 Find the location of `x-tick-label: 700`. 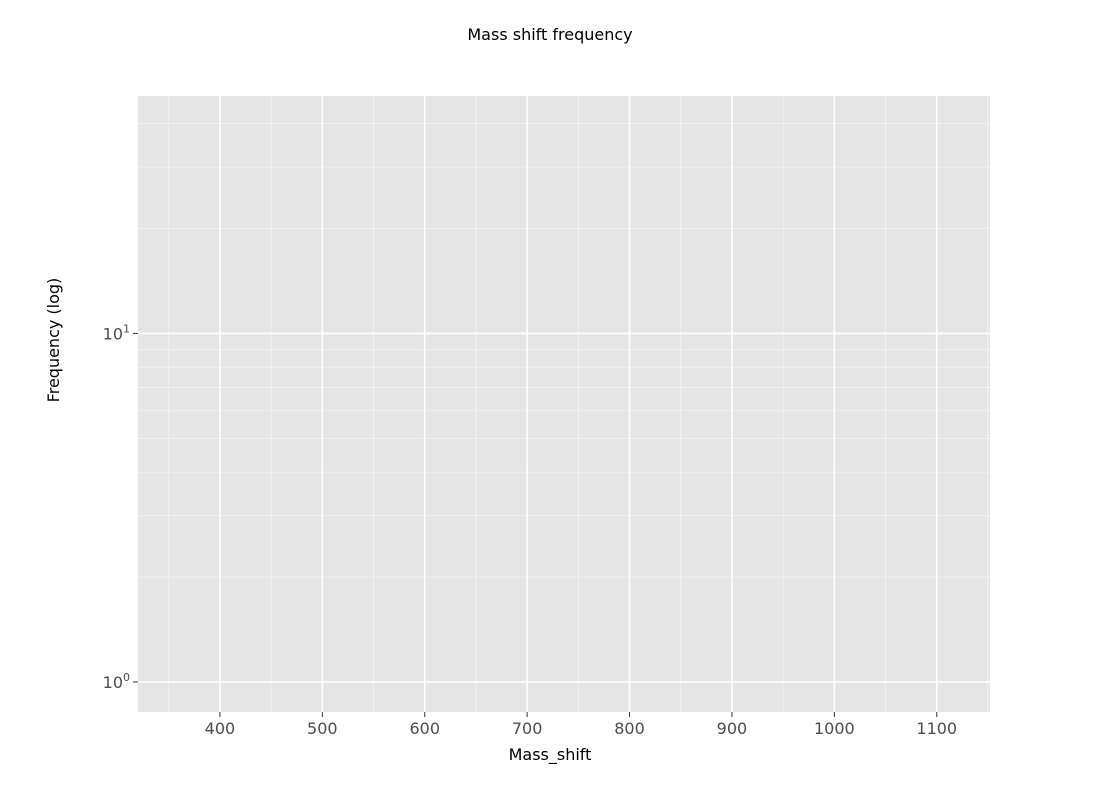

x-tick-label: 700 is located at coordinates (527, 728).